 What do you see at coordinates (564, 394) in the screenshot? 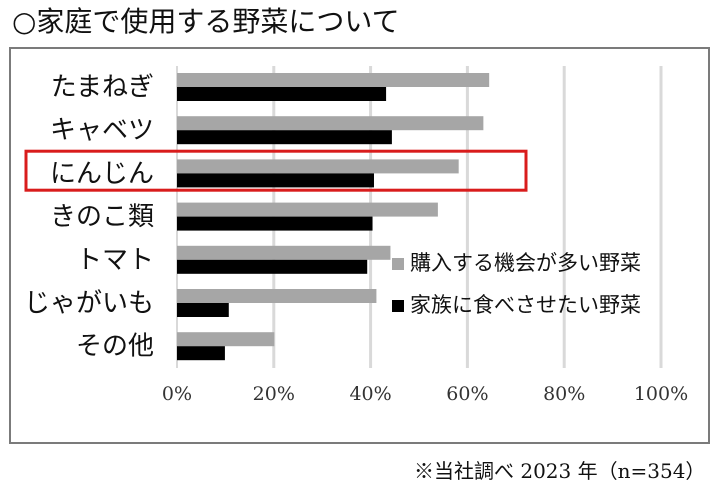
I see `x-tick-label-80: 80%` at bounding box center [564, 394].